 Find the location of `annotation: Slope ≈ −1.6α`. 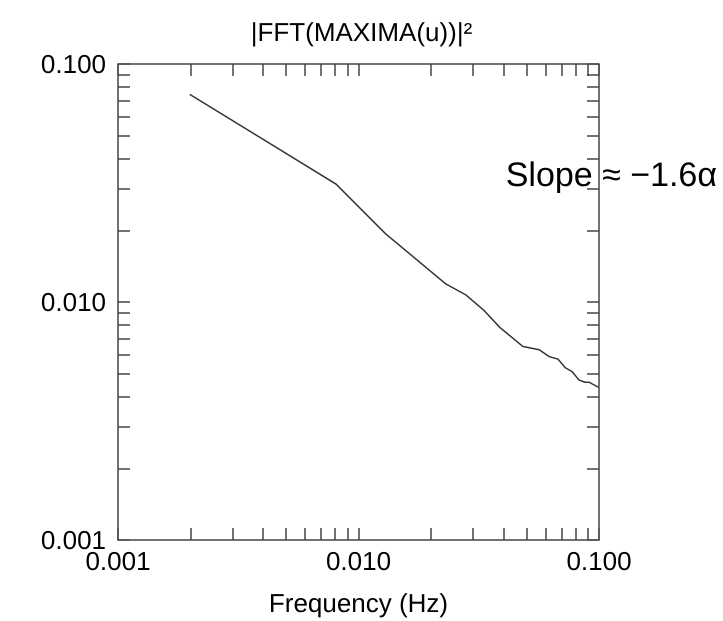

annotation: Slope ≈ −1.6α is located at coordinates (612, 175).